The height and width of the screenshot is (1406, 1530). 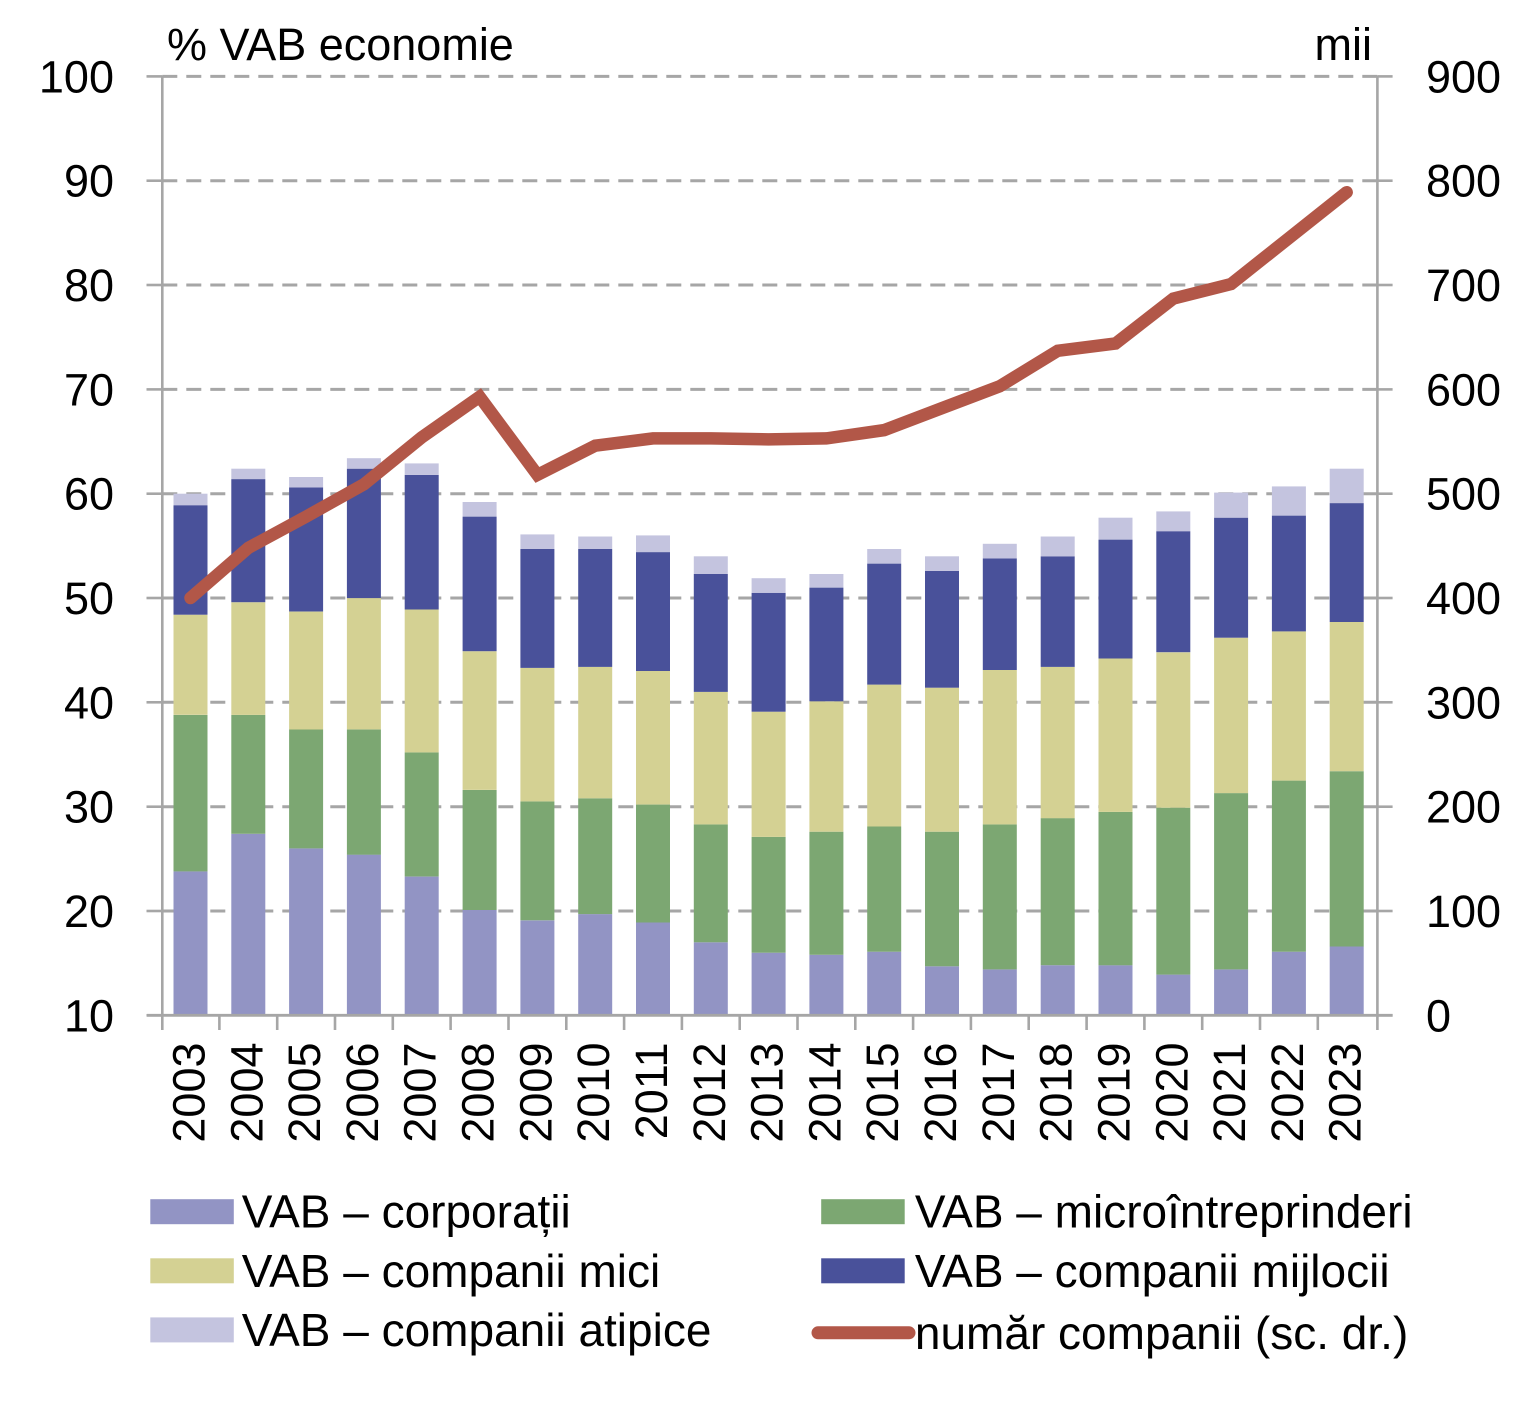 I want to click on svg-text: 2006, so click(x=362, y=1093).